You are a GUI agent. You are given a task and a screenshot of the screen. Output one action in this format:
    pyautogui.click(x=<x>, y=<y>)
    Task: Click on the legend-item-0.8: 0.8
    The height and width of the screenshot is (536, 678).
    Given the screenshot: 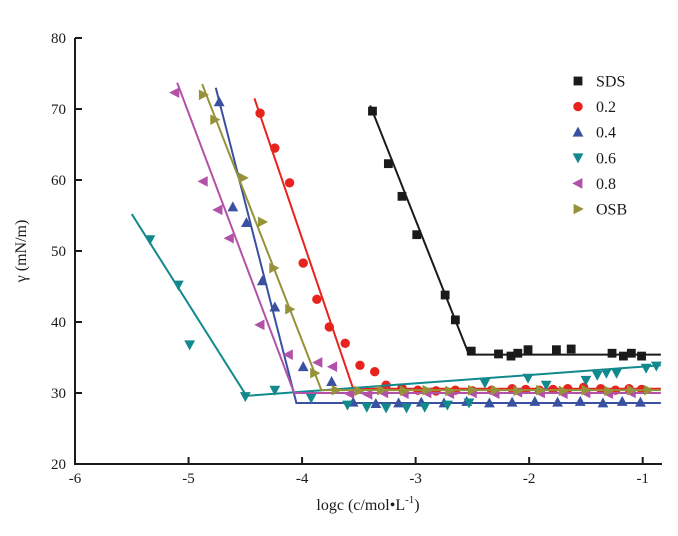 What is the action you would take?
    pyautogui.click(x=594, y=184)
    